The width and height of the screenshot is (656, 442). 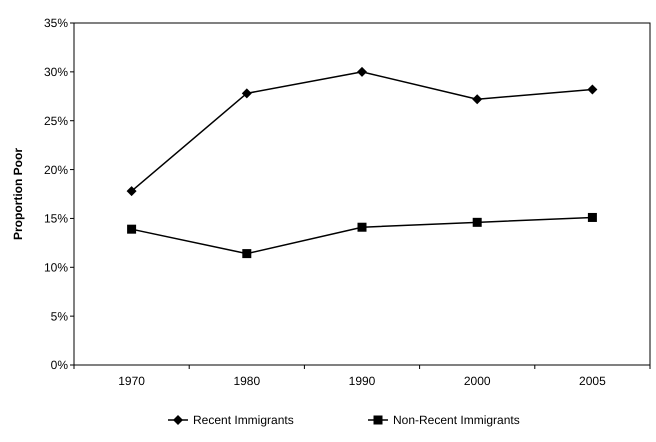 What do you see at coordinates (56, 267) in the screenshot?
I see `y-tick-label: 10%` at bounding box center [56, 267].